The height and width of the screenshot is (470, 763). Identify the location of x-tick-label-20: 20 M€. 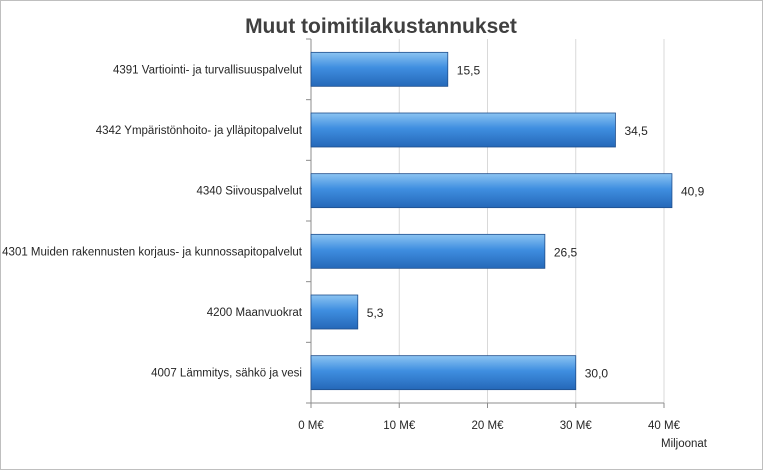
(488, 426).